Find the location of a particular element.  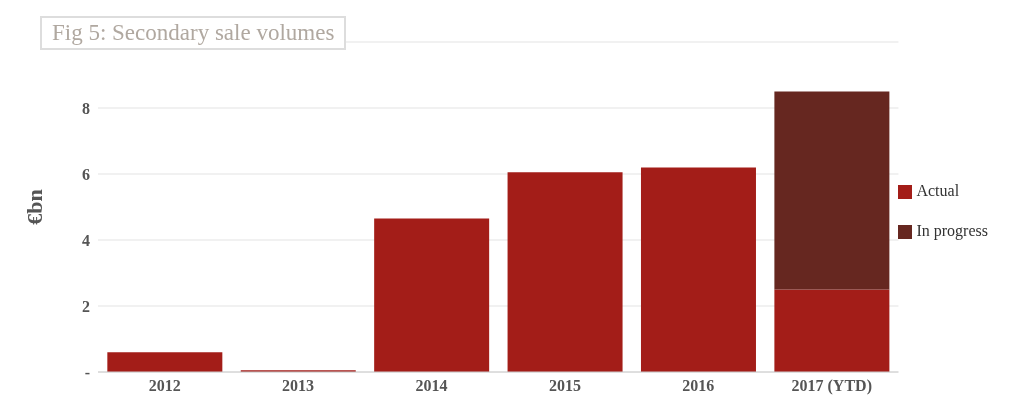

legend-label: Actual is located at coordinates (938, 190).